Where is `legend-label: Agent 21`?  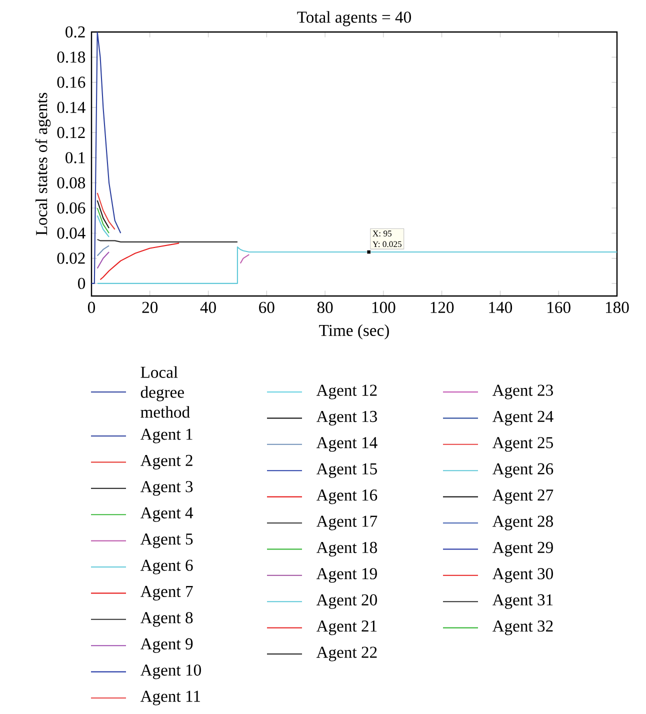 legend-label: Agent 21 is located at coordinates (346, 628).